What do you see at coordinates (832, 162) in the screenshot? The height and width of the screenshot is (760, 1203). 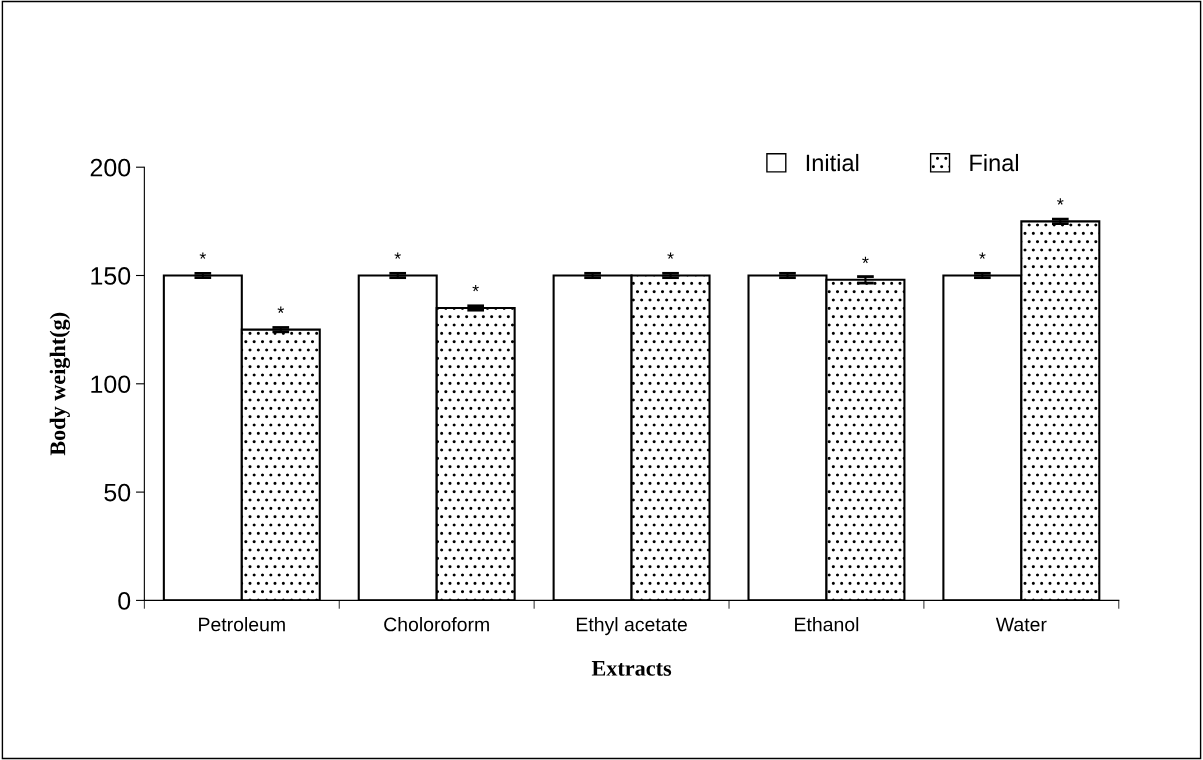 I see `legend-label: Initial` at bounding box center [832, 162].